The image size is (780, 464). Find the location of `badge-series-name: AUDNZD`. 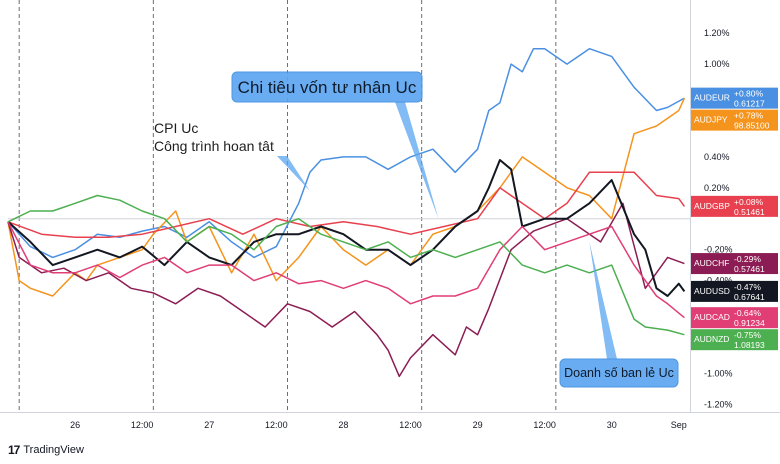

badge-series-name: AUDNZD is located at coordinates (711, 339).